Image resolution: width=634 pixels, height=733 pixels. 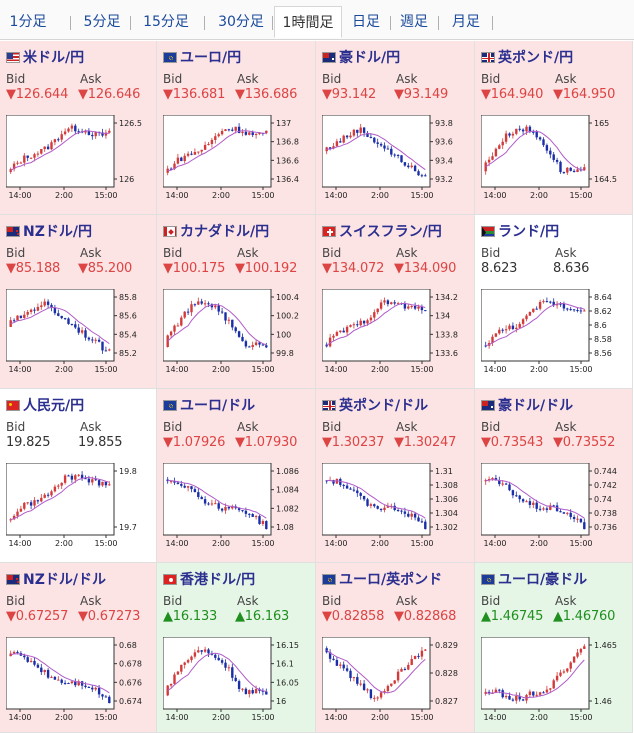 I want to click on pair-title: カナダドル/円, so click(x=216, y=231).